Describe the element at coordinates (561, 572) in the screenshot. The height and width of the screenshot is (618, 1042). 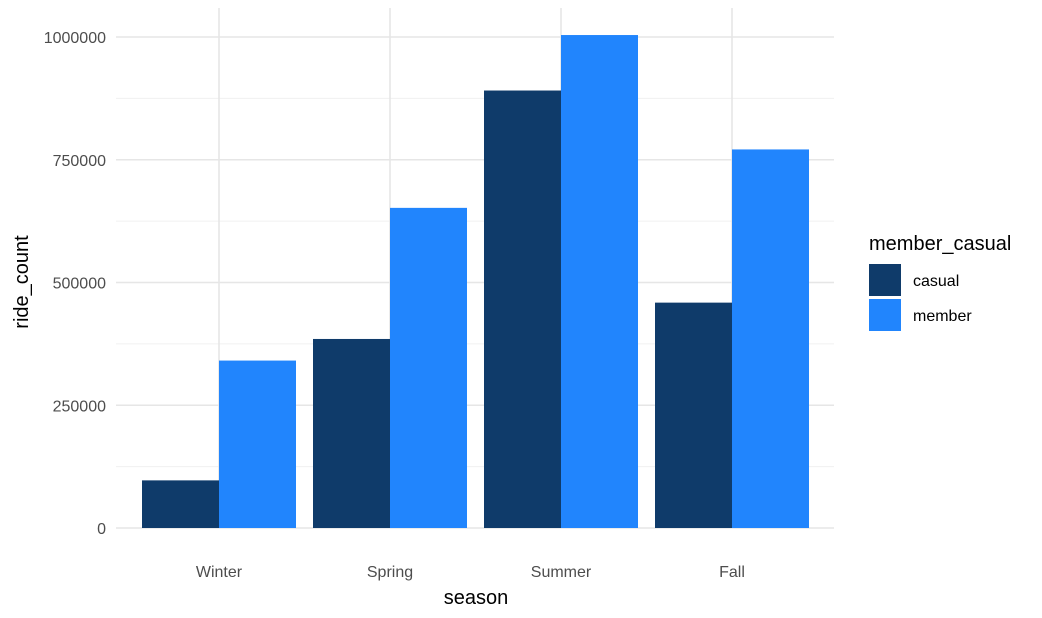
I see `x-tick-label: Summer` at that location.